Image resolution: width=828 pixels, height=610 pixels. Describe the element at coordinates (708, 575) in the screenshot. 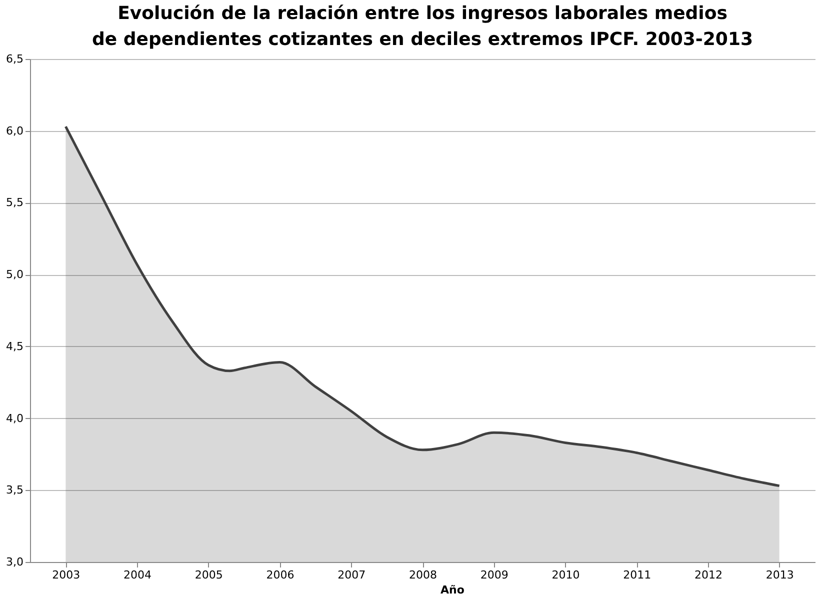

I see `x-tick-label: 2012` at that location.